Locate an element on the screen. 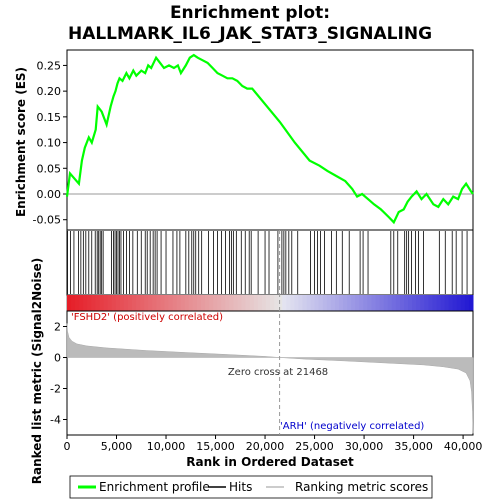  es-axis-label: Enrichment score (ES) is located at coordinates (21, 142).